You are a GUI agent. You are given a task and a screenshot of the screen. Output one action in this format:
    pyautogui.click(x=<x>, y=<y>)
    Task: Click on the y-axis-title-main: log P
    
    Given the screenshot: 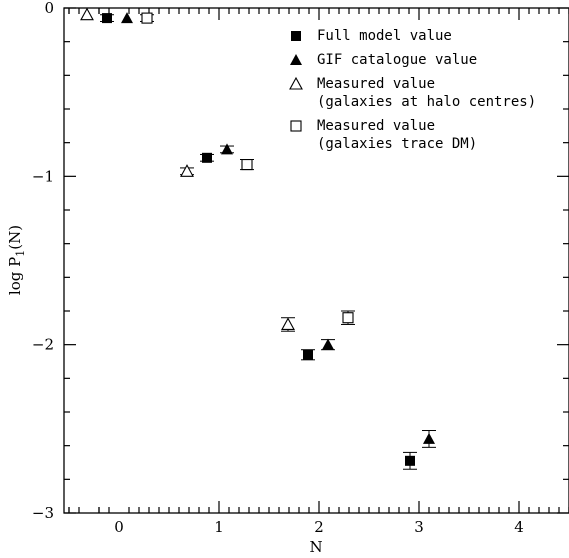 What is the action you would take?
    pyautogui.click(x=15, y=276)
    